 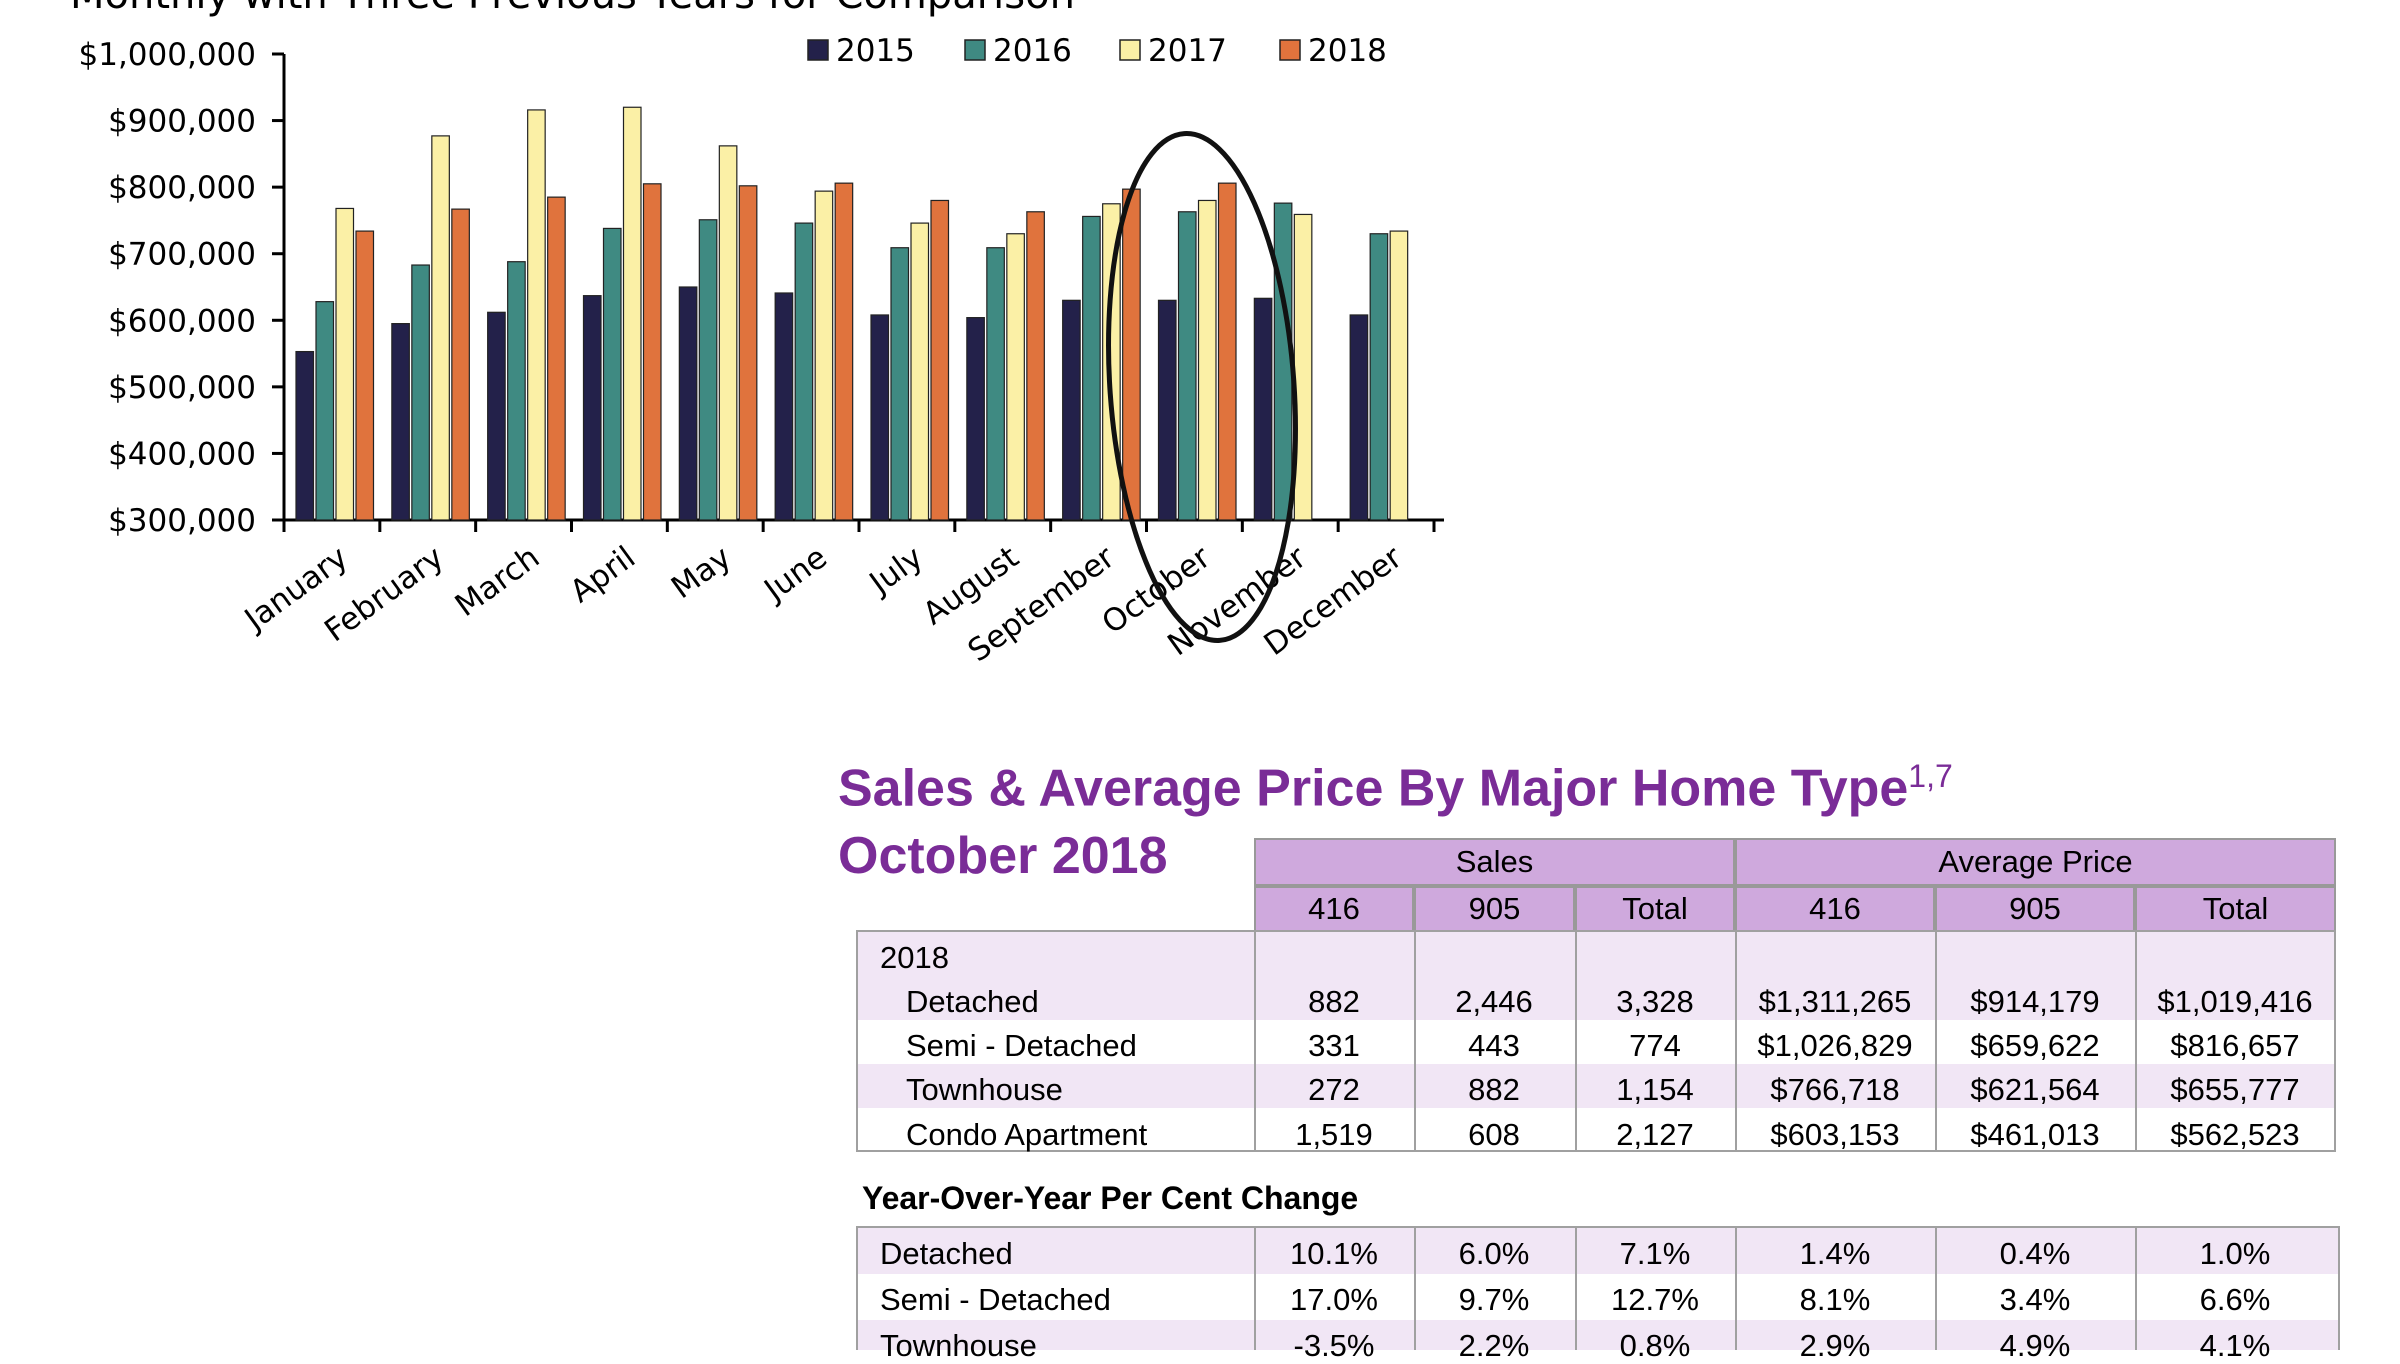 What do you see at coordinates (182, 321) in the screenshot?
I see `y-tick-label: $600,000` at bounding box center [182, 321].